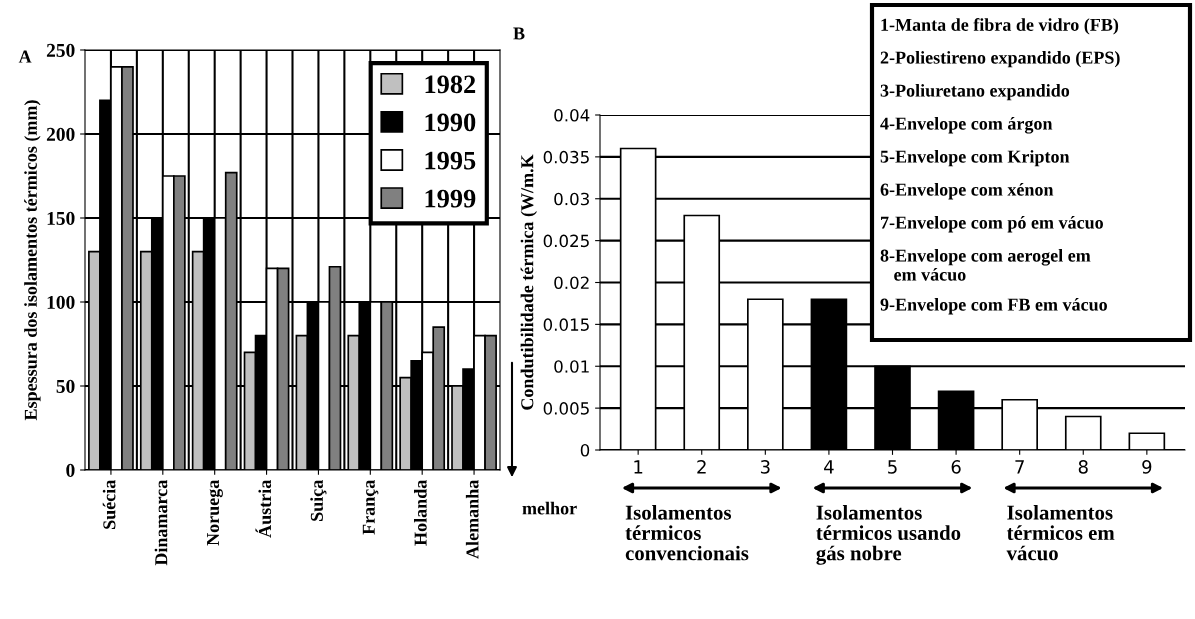 The width and height of the screenshot is (1195, 619). I want to click on x-tick-label: Dinamarca, so click(161, 523).